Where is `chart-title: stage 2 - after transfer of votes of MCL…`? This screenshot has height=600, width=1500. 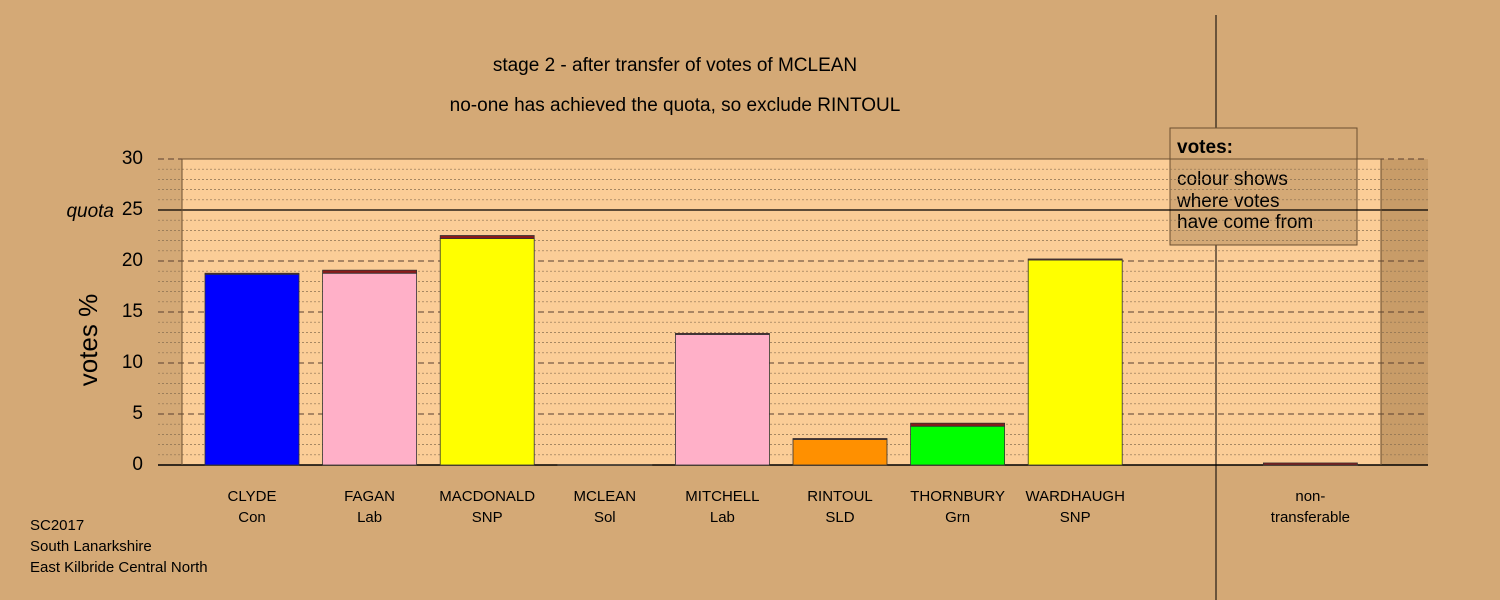
chart-title: stage 2 - after transfer of votes of MCL… is located at coordinates (675, 65).